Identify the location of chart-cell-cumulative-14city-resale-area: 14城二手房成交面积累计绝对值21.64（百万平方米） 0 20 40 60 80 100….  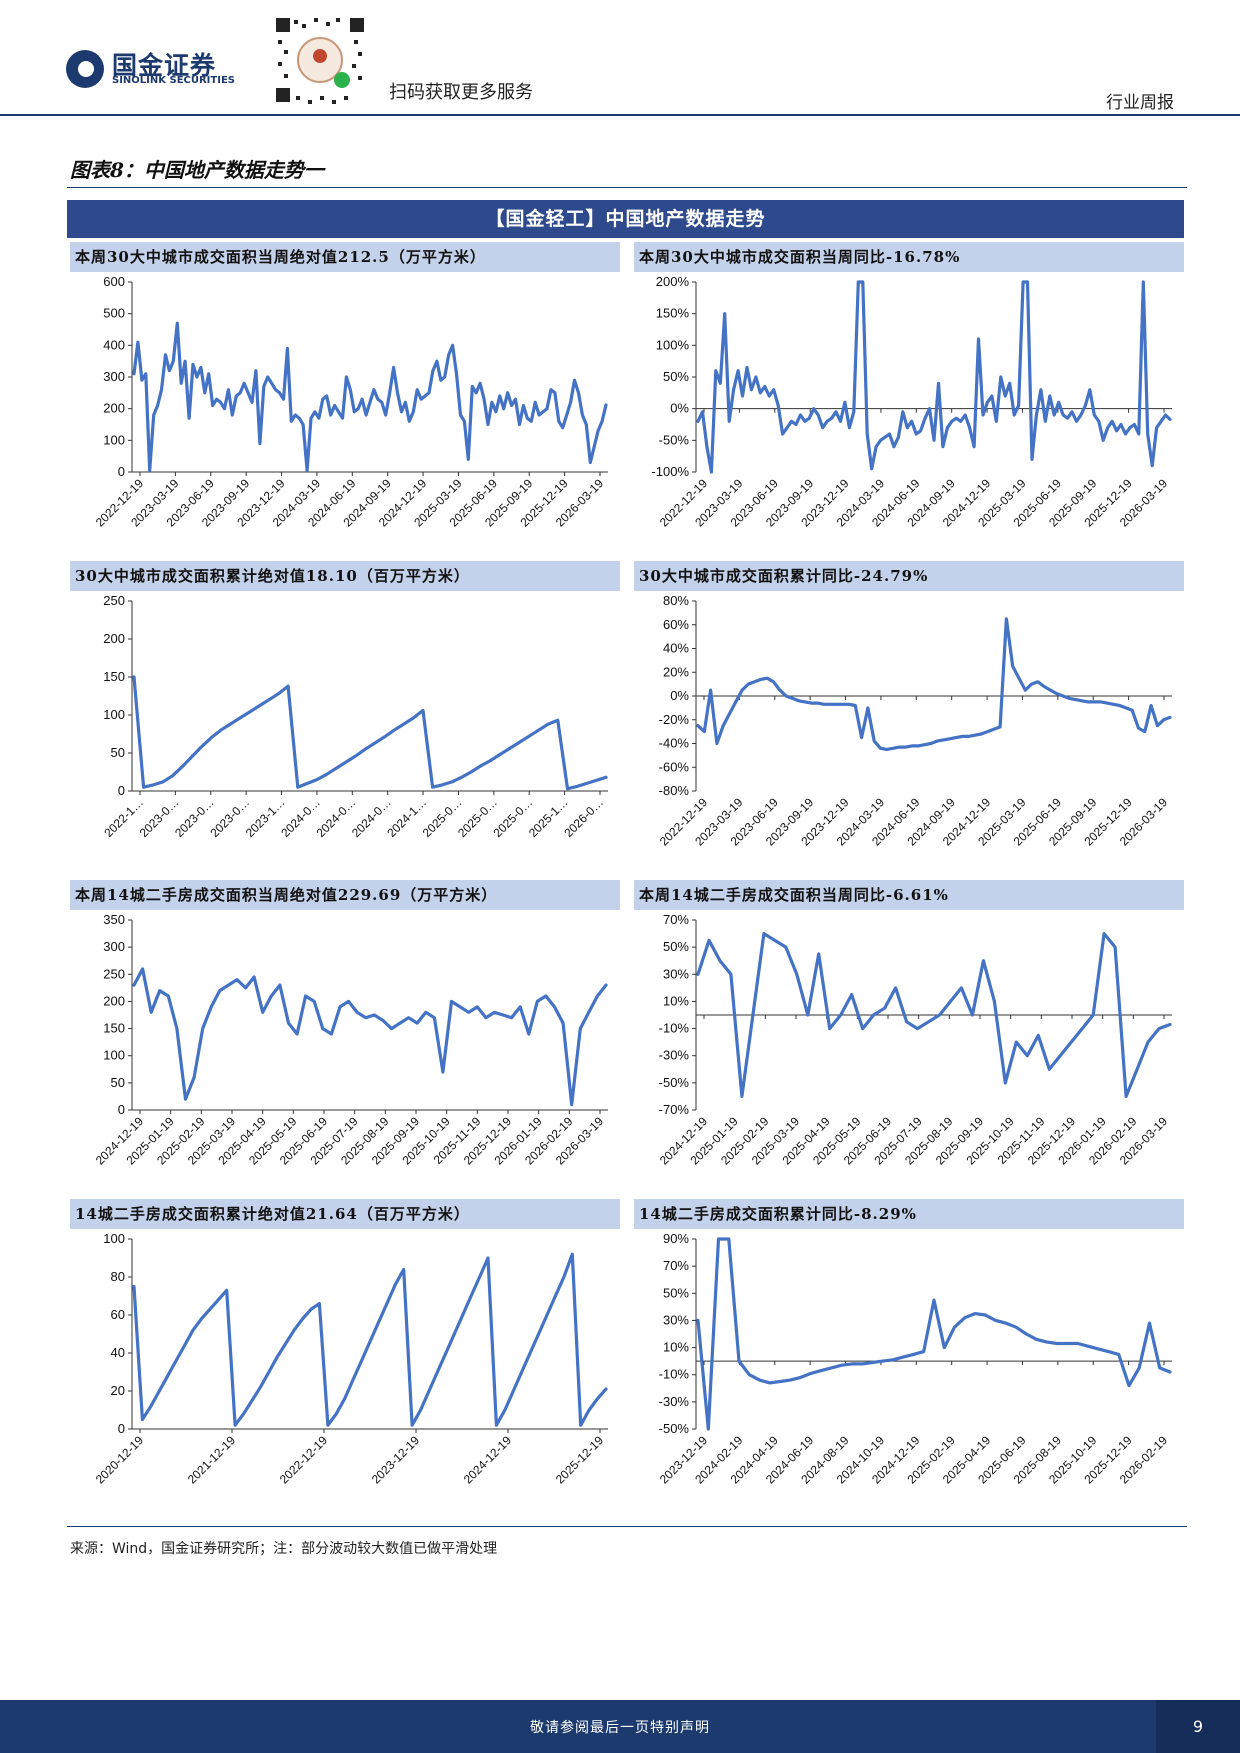
(345, 1357).